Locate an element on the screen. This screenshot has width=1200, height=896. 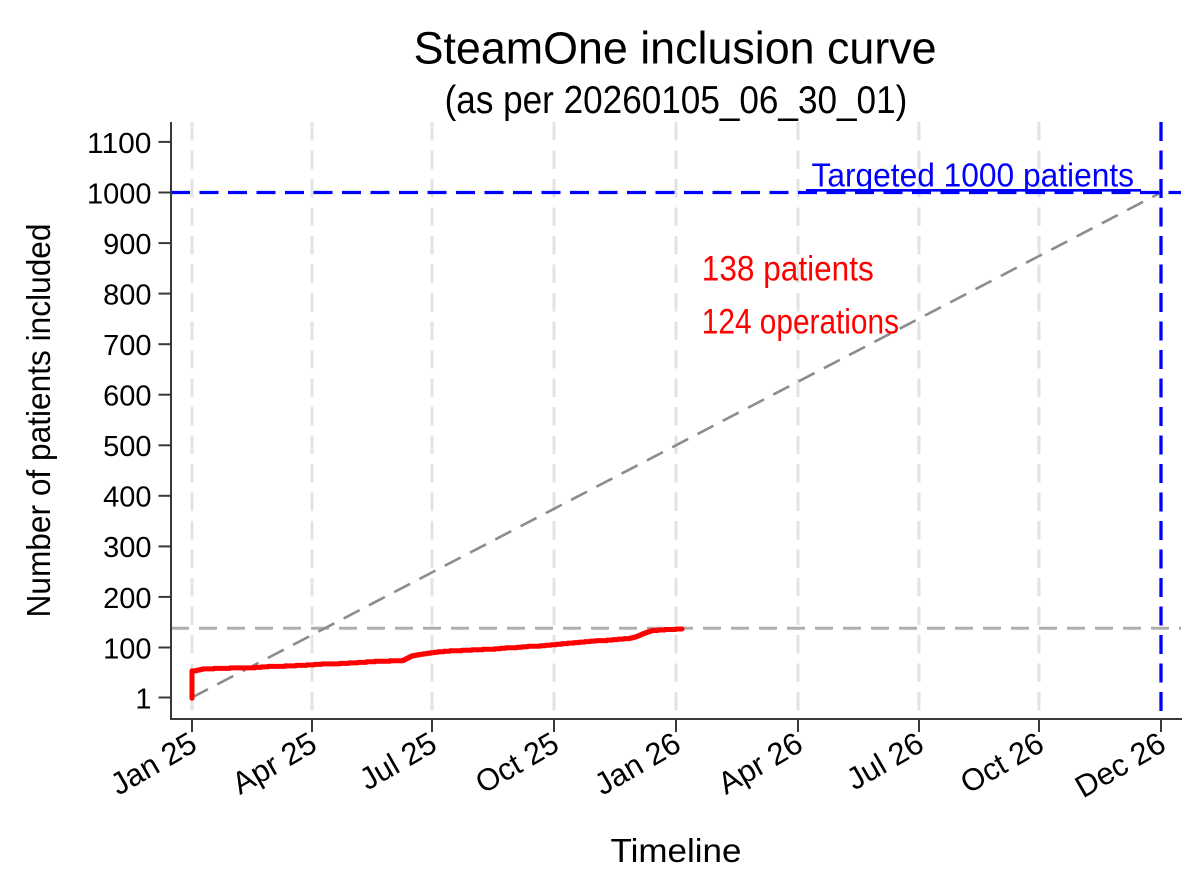
svg-text: 500 is located at coordinates (127, 447).